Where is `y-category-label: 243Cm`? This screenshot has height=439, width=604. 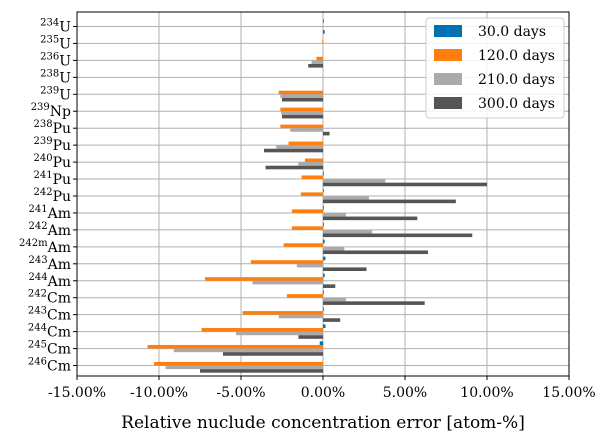 y-category-label: 243Cm is located at coordinates (49, 315).